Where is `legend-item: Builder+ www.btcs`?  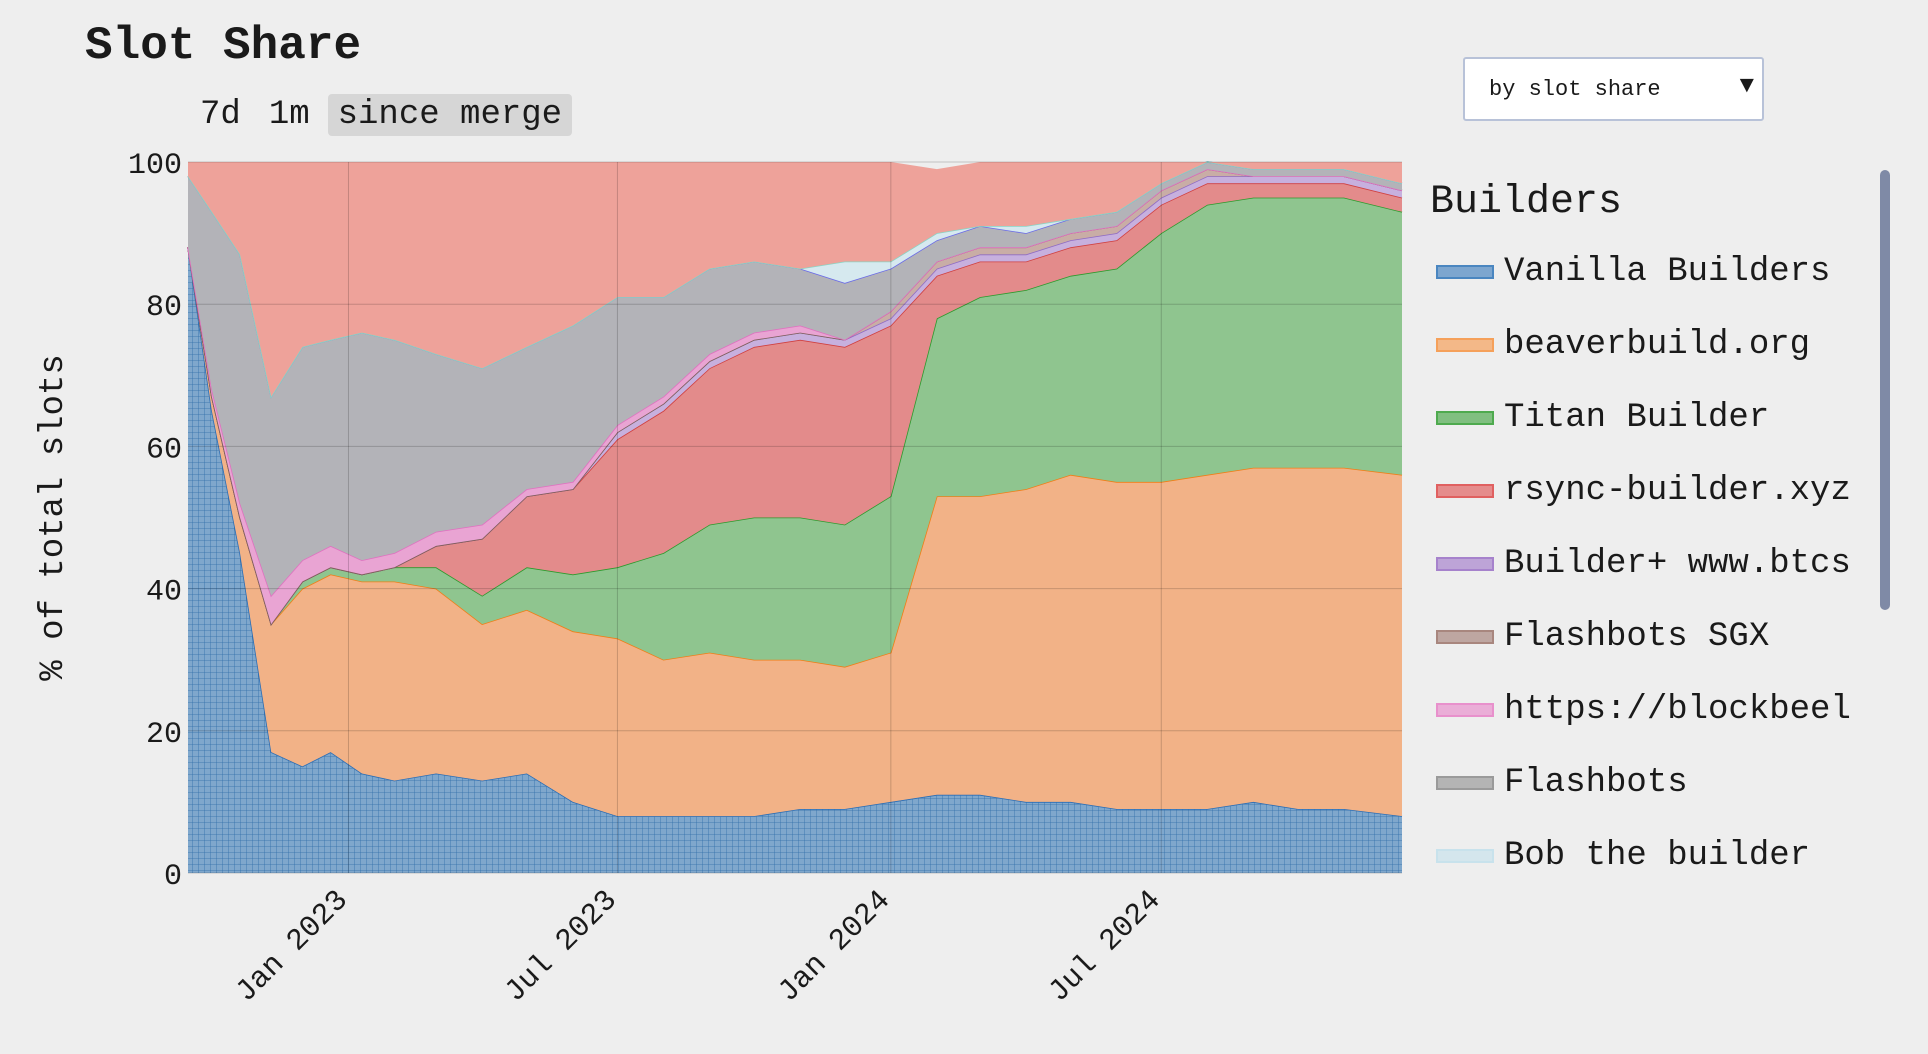
legend-item: Builder+ www.btcs is located at coordinates (1660, 563).